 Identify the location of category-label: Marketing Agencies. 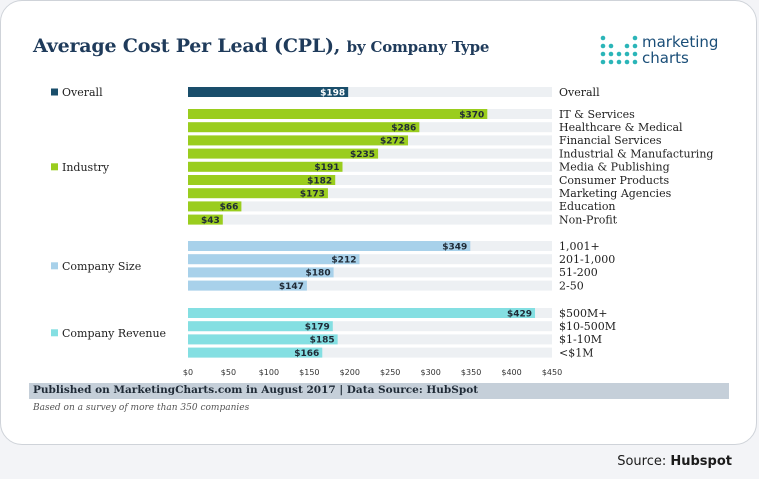
(615, 193).